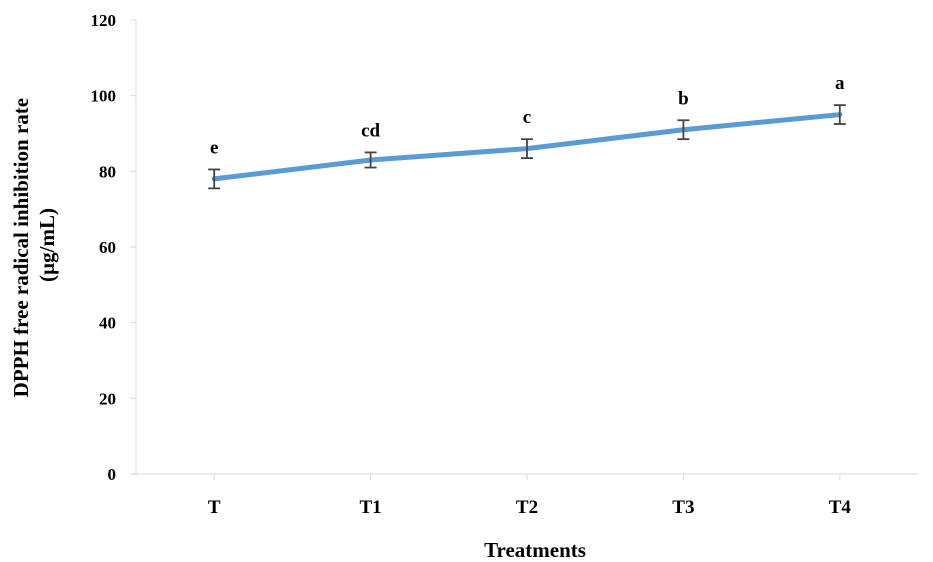  I want to click on x-axis: T T1 T2 T3 T4, so click(527, 495).